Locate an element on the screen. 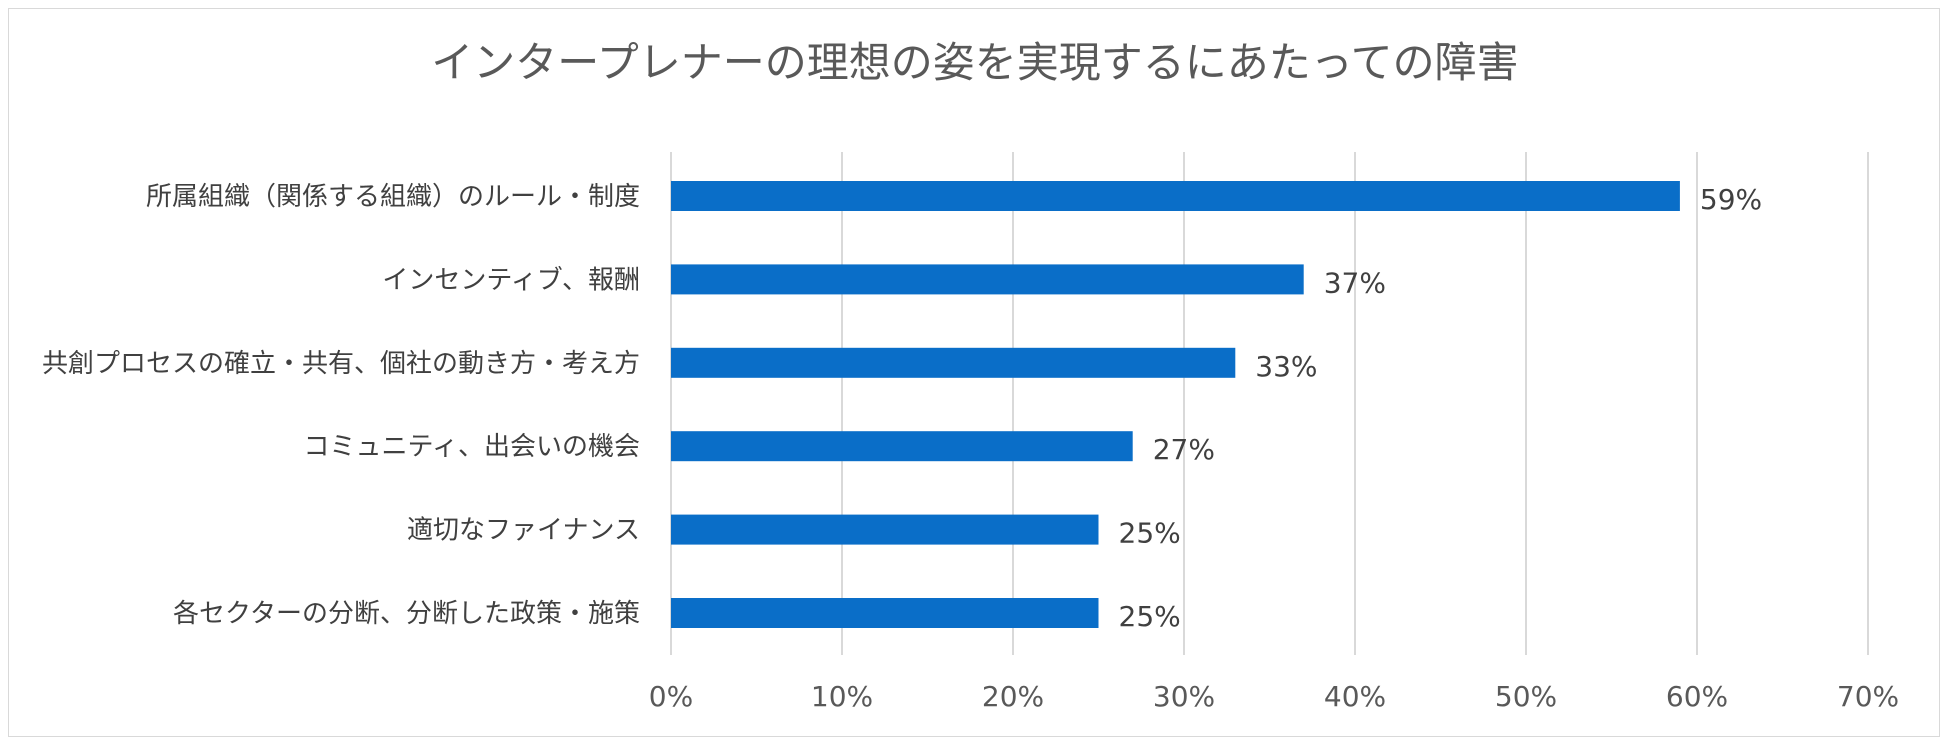 The image size is (1950, 747). category-label: 所属組織（関係する組織）のルール・制度 is located at coordinates (393, 197).